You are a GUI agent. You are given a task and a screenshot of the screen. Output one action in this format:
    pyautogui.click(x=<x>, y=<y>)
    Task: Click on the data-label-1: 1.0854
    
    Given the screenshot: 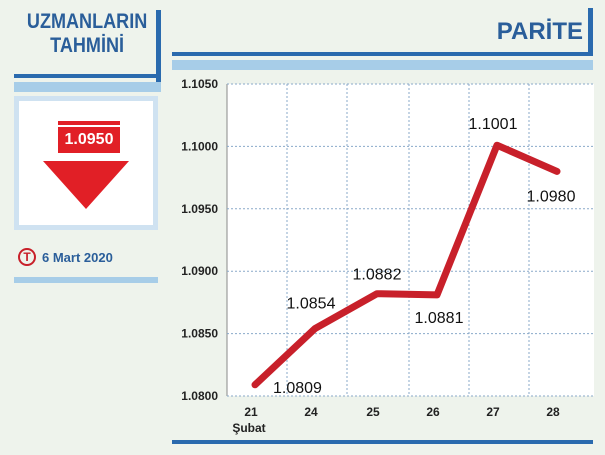 What is the action you would take?
    pyautogui.click(x=311, y=304)
    